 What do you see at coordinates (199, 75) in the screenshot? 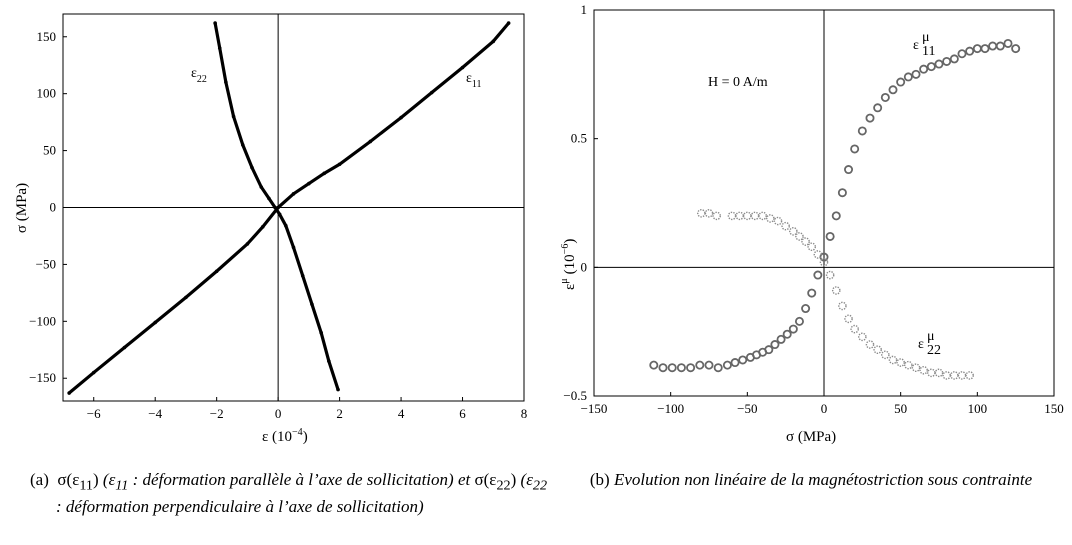
I see `series-label-e22-a: ε22` at bounding box center [199, 75].